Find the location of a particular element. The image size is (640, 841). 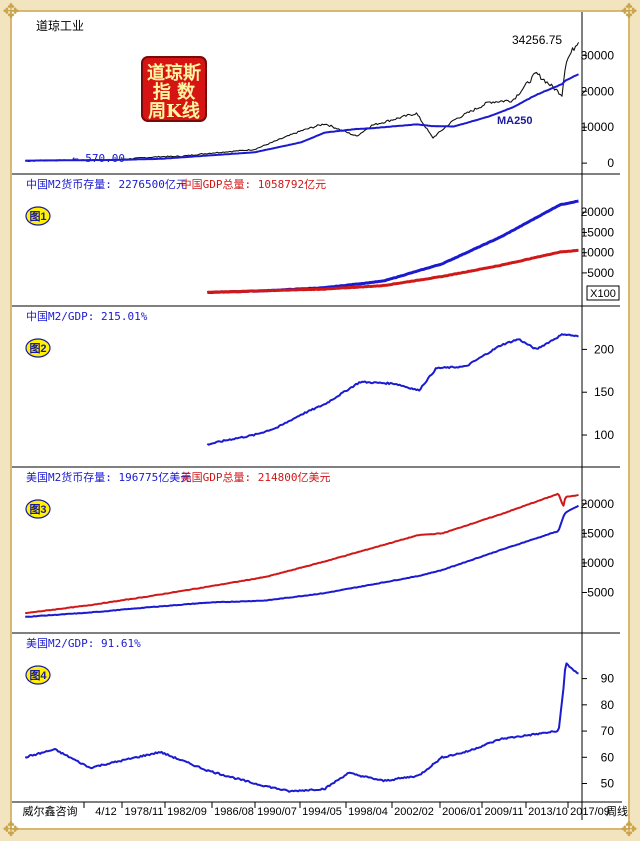

last-value-label: 34256.75 is located at coordinates (537, 40).